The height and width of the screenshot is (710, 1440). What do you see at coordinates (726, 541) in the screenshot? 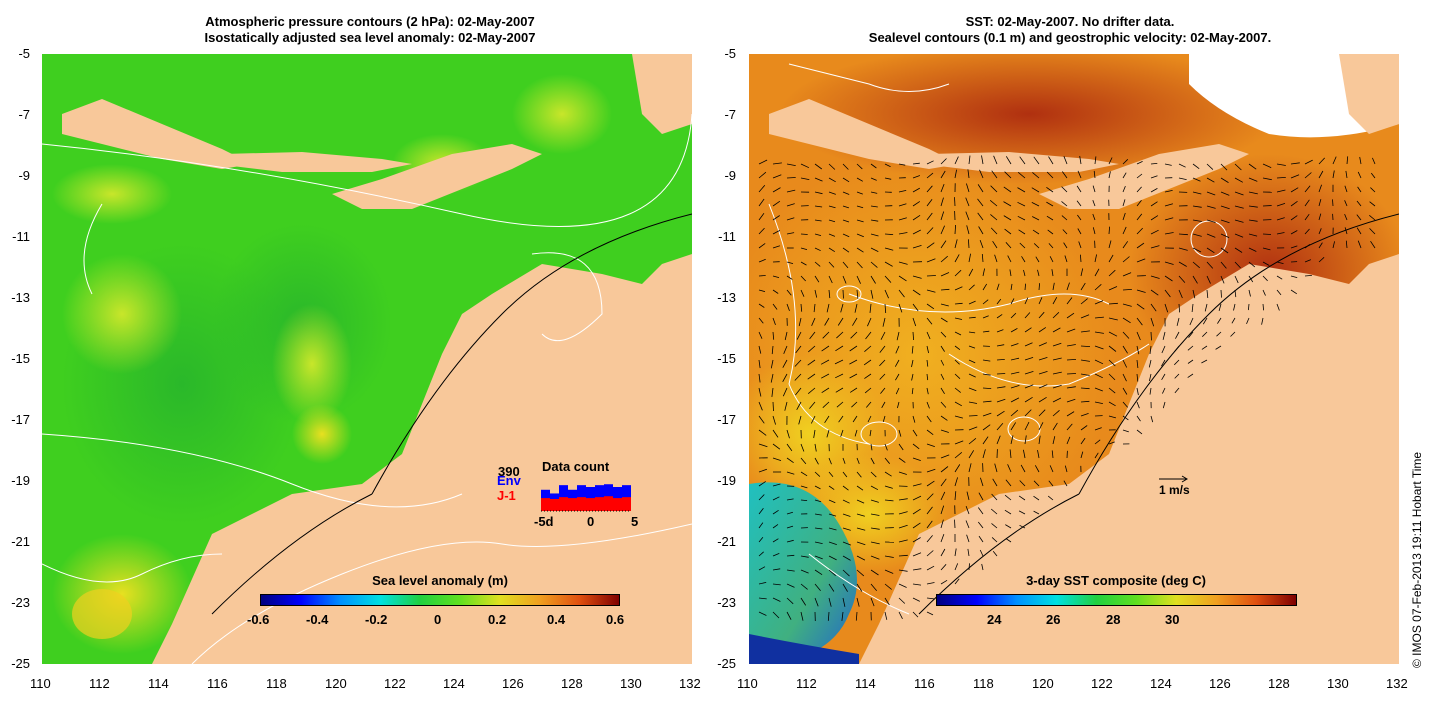
I see `right-ytick: -21` at bounding box center [726, 541].